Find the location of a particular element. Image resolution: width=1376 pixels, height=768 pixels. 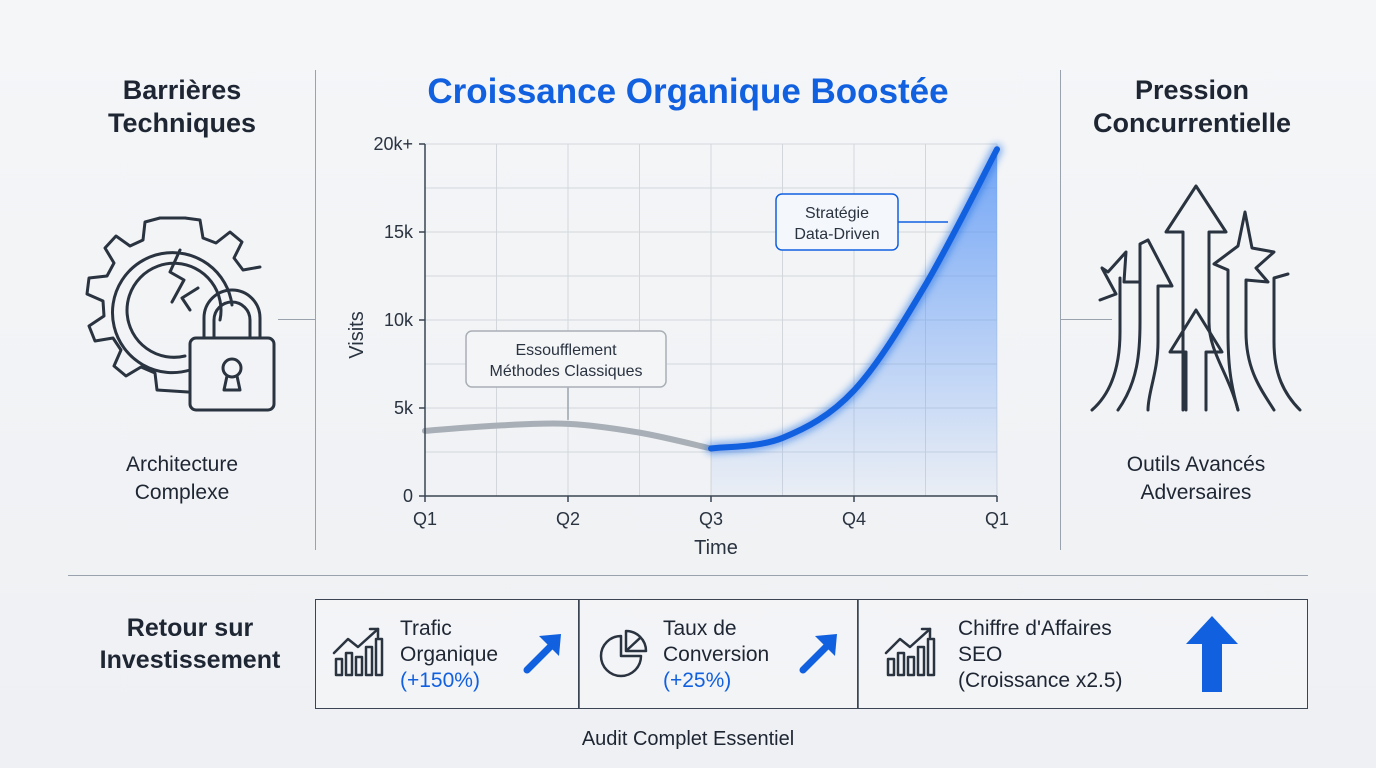

annotation-strategy-line2: Data-Driven is located at coordinates (836, 234).